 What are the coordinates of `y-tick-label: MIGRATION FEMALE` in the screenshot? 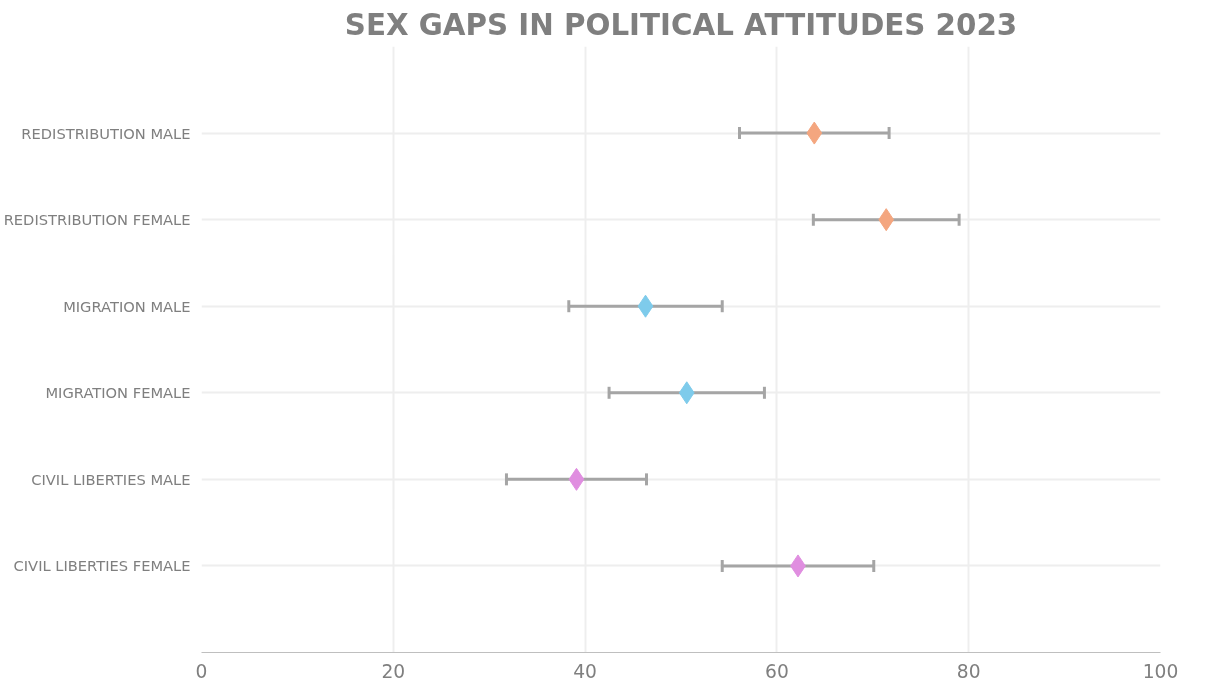 It's located at (118, 393).